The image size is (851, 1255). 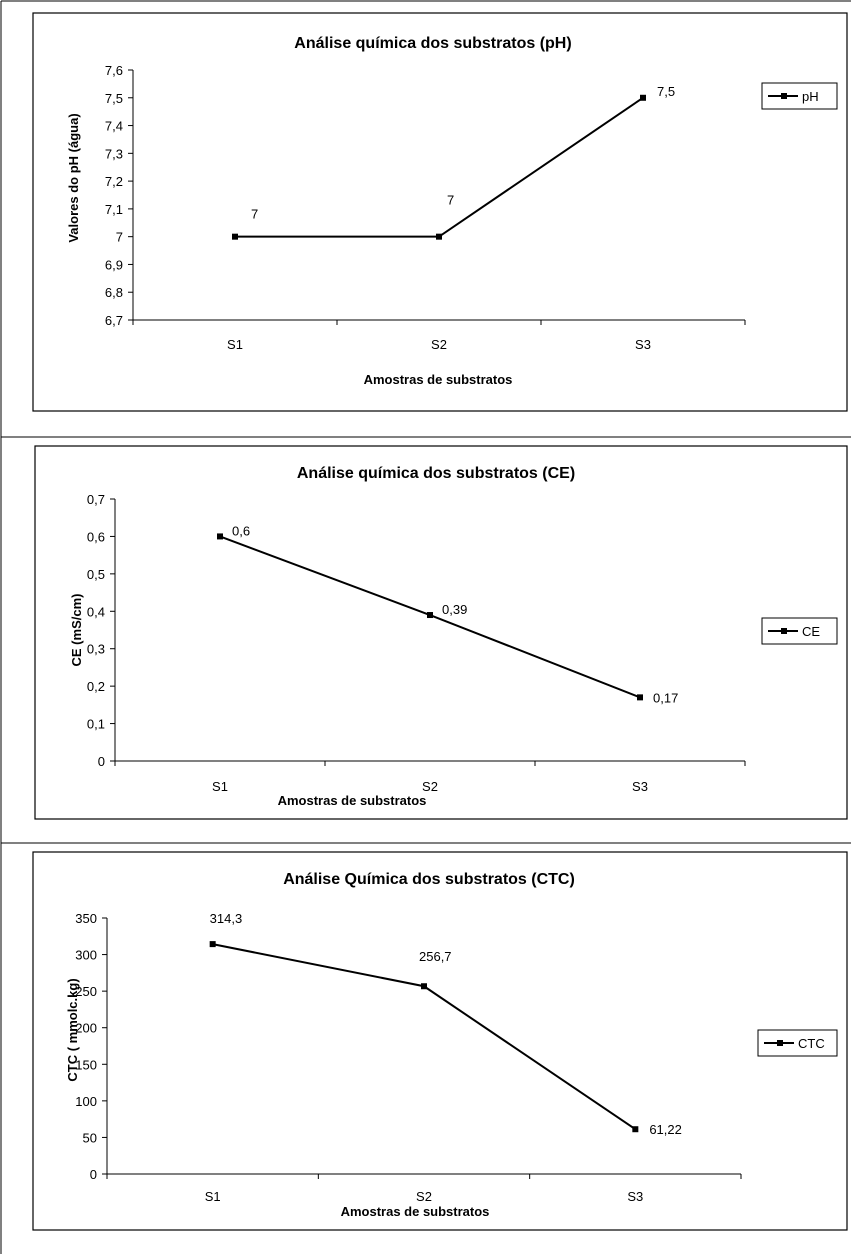 What do you see at coordinates (810, 96) in the screenshot?
I see `chart-ph-legend-label: pH` at bounding box center [810, 96].